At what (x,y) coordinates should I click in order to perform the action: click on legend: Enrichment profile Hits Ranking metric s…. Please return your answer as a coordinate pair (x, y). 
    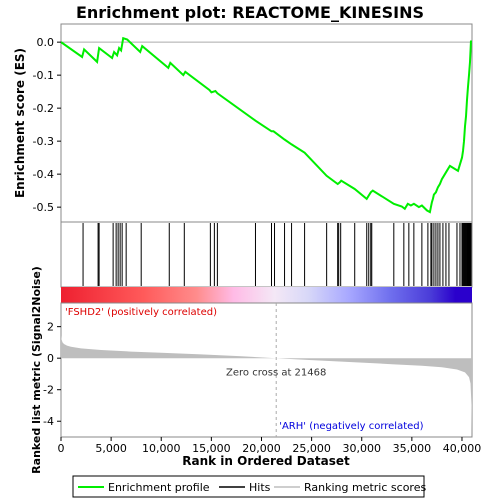
    Looking at the image, I should click on (249, 486).